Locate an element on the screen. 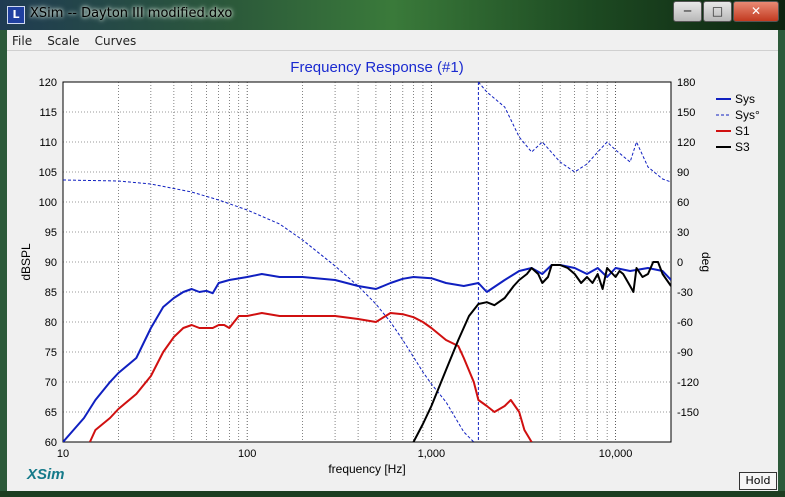 This screenshot has width=785, height=497. y-axis-label: dBSPL is located at coordinates (26, 262).